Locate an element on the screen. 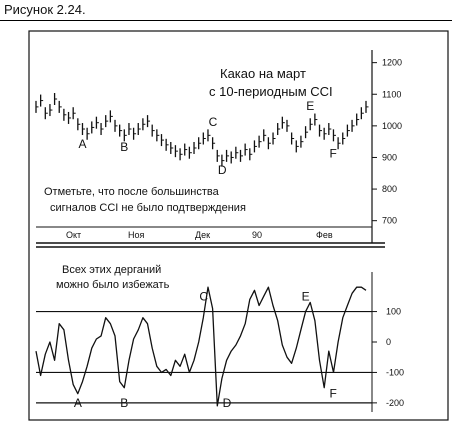  month-label-nov: Ноя is located at coordinates (136, 235).